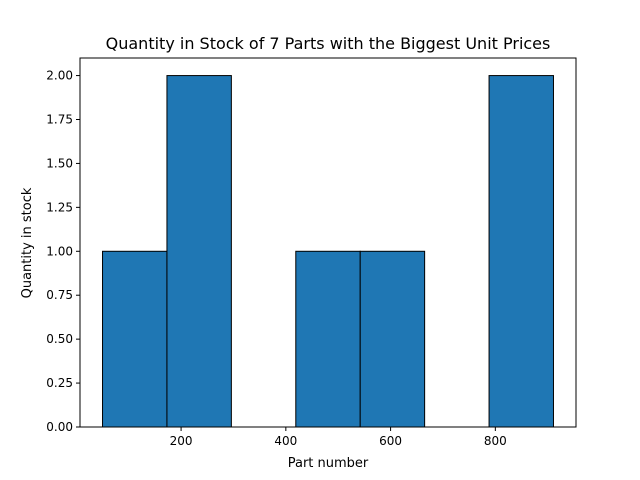 This screenshot has height=480, width=640. What do you see at coordinates (59, 163) in the screenshot?
I see `y-tick-label: 1.50` at bounding box center [59, 163].